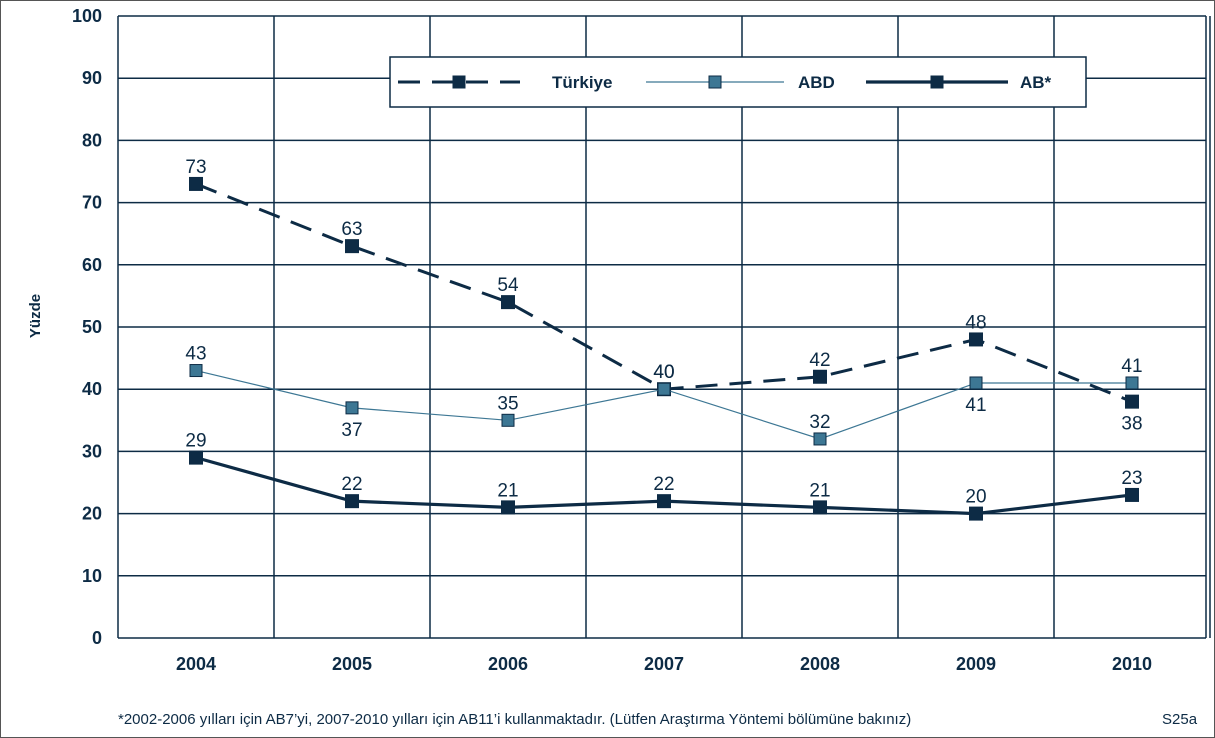  I want to click on legend-label: ABD, so click(816, 82).